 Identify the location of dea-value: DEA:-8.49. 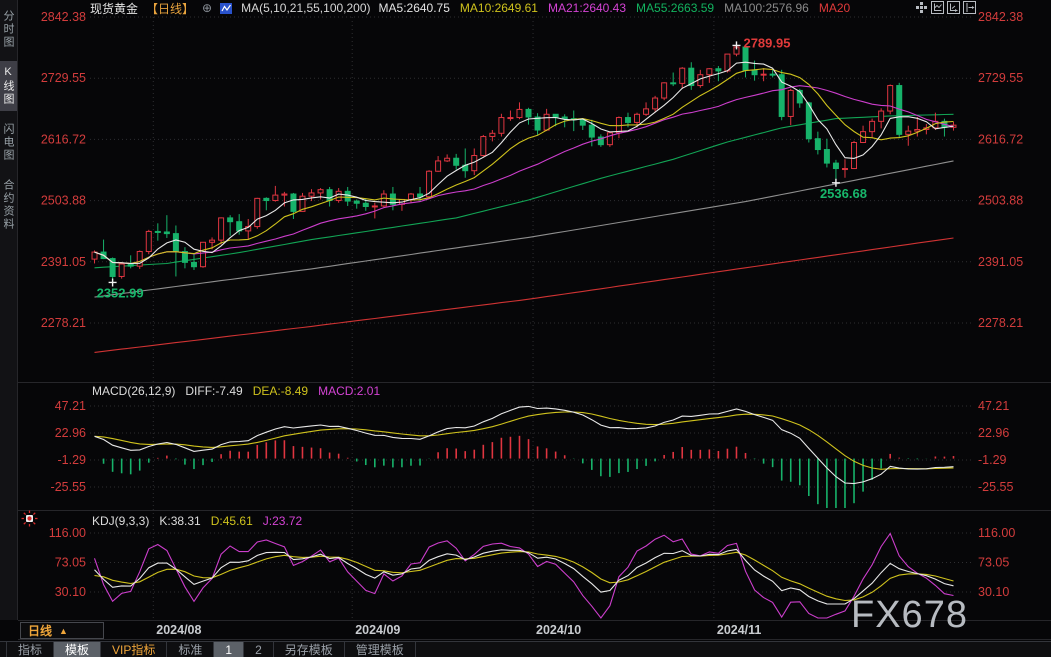
(280, 391).